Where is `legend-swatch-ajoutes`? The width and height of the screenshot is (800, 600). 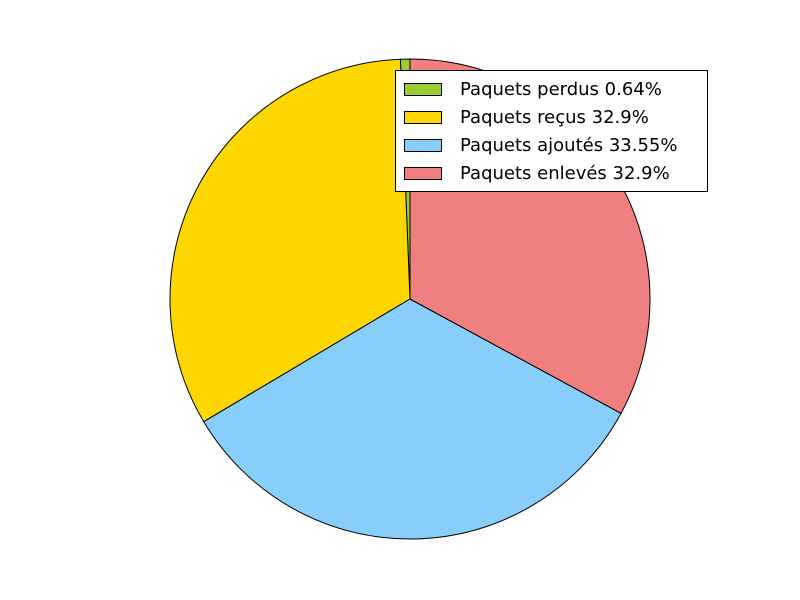 legend-swatch-ajoutes is located at coordinates (423, 145).